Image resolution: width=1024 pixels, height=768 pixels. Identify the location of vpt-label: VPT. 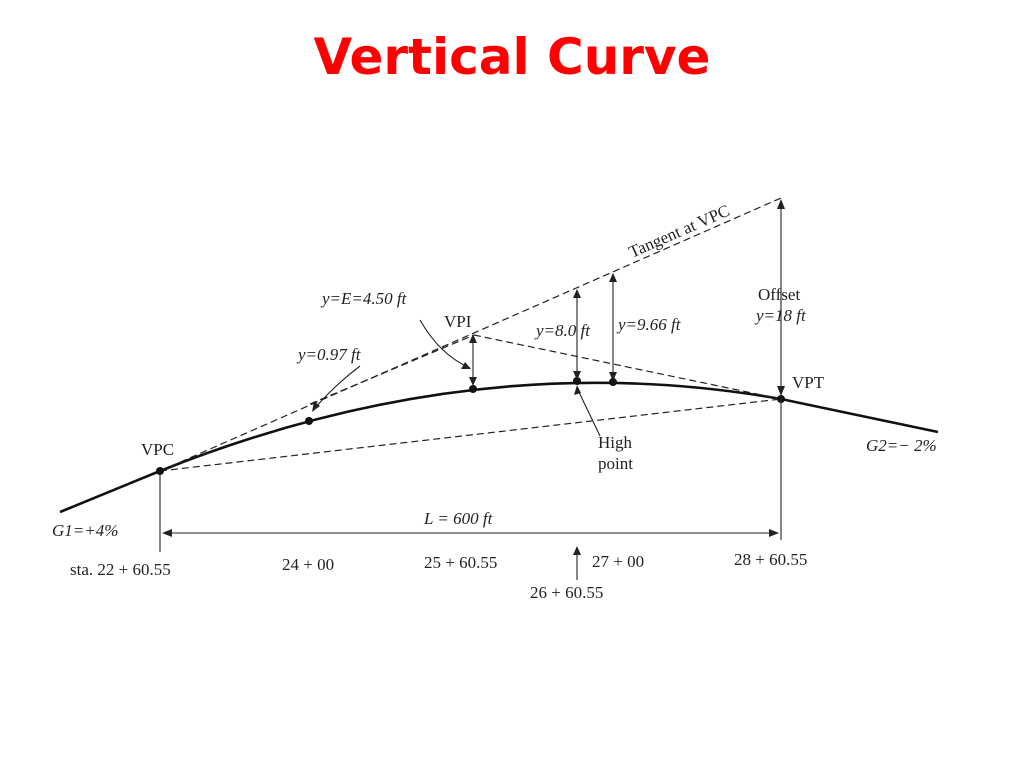
(808, 382).